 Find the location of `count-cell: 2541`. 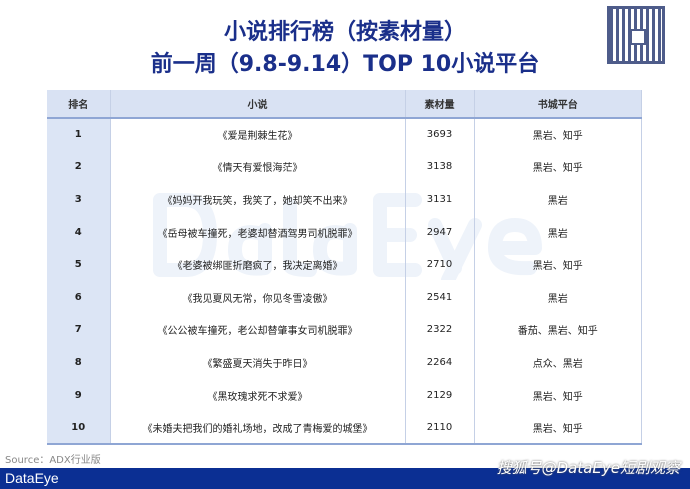

count-cell: 2541 is located at coordinates (440, 297).